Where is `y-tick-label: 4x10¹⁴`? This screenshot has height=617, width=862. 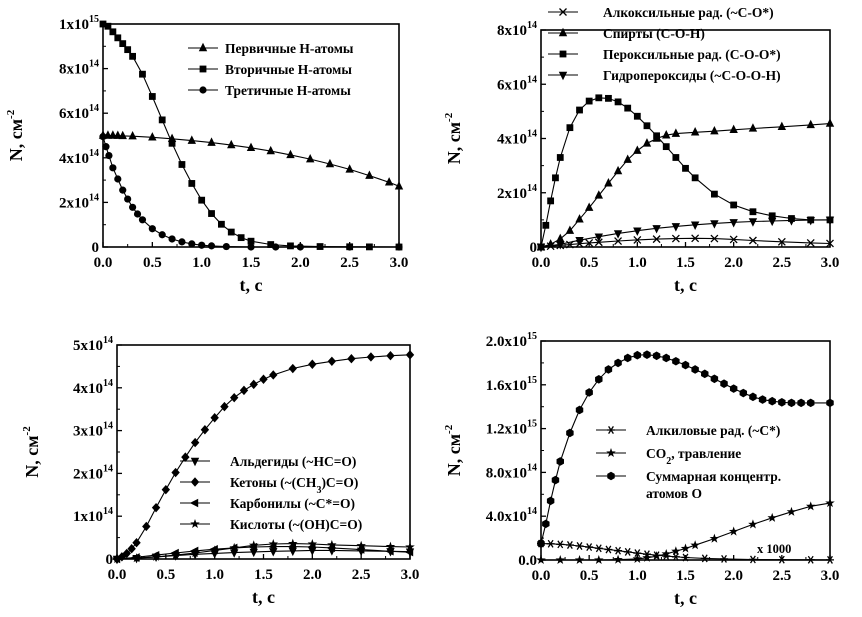 y-tick-label: 4x10¹⁴ is located at coordinates (517, 138).